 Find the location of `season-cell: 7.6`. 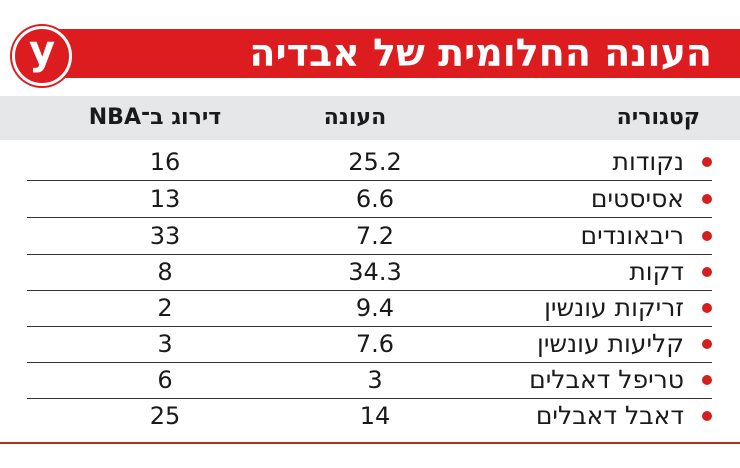

season-cell: 7.6 is located at coordinates (375, 344).